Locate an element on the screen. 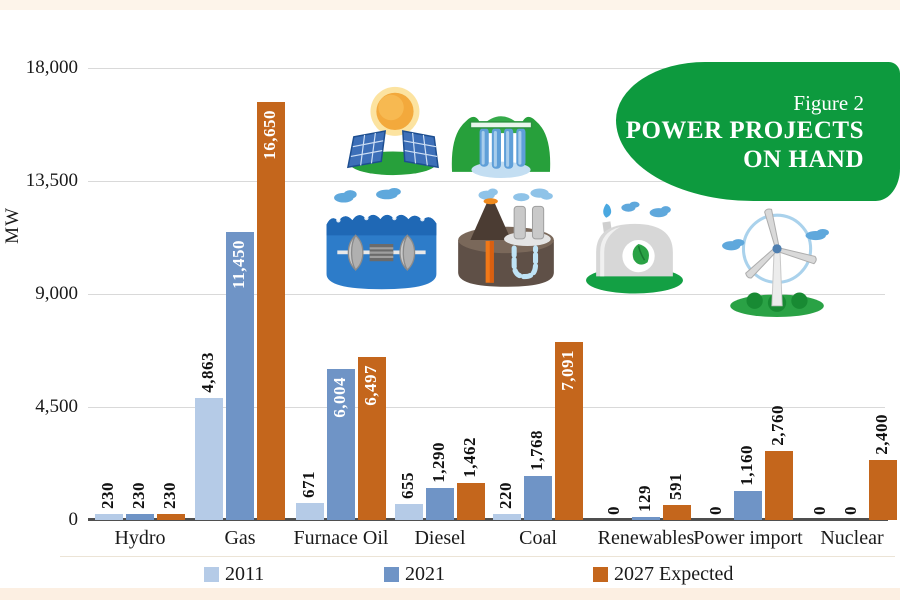 Image resolution: width=900 pixels, height=600 pixels. bar-diesel-2011 is located at coordinates (409, 512).